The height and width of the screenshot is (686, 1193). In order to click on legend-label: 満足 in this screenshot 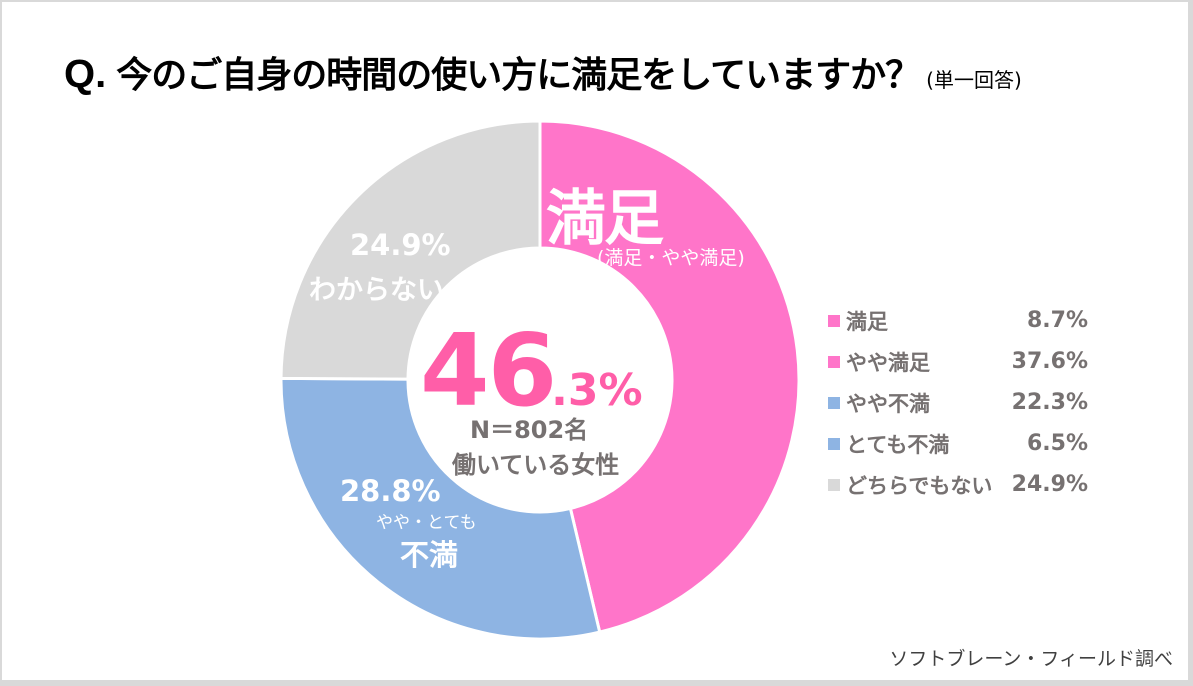, I will do `click(867, 321)`.